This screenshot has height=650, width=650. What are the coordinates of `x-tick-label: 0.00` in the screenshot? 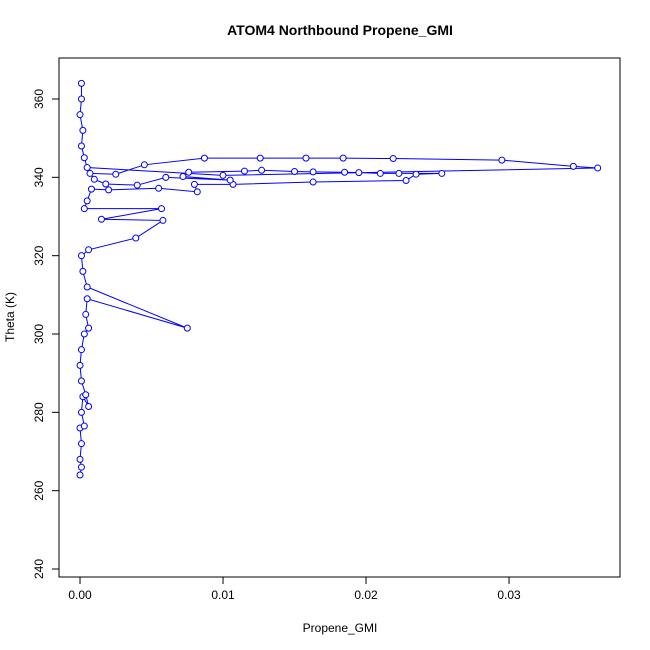 It's located at (80, 595).